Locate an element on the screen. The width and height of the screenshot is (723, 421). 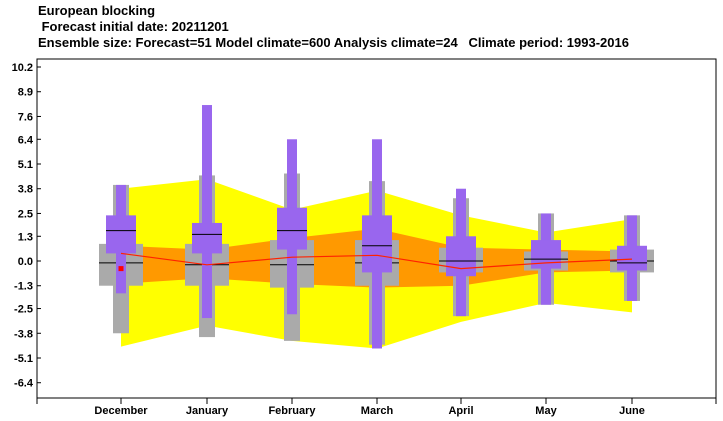
y-tick-label: 3.8 is located at coordinates (25, 190).